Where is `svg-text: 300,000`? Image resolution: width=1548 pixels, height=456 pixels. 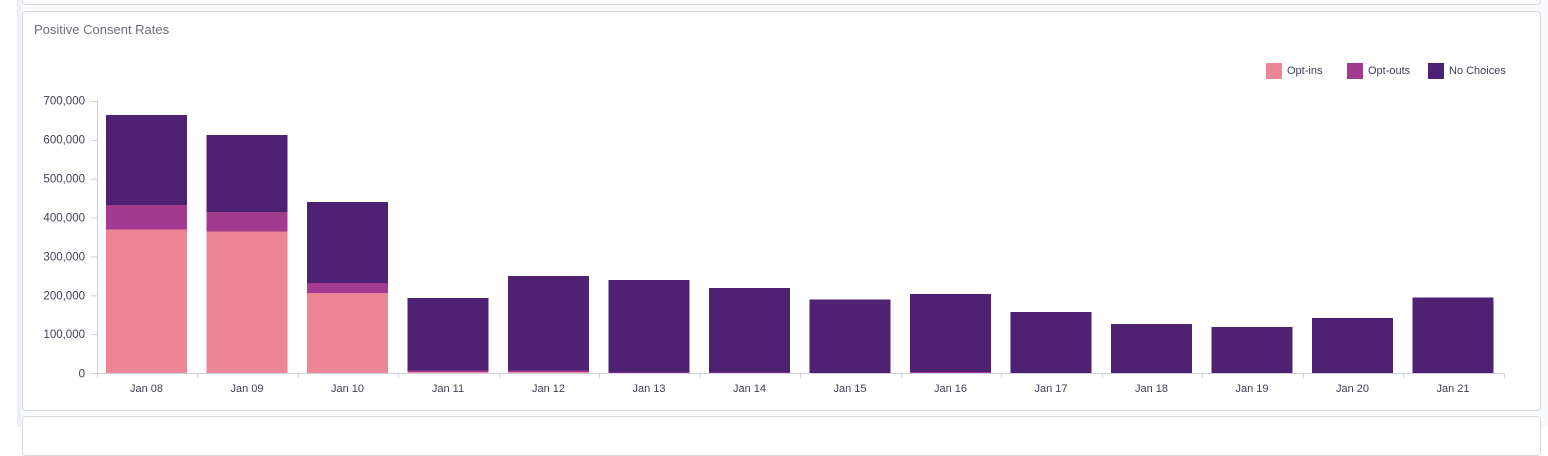
svg-text: 300,000 is located at coordinates (64, 258).